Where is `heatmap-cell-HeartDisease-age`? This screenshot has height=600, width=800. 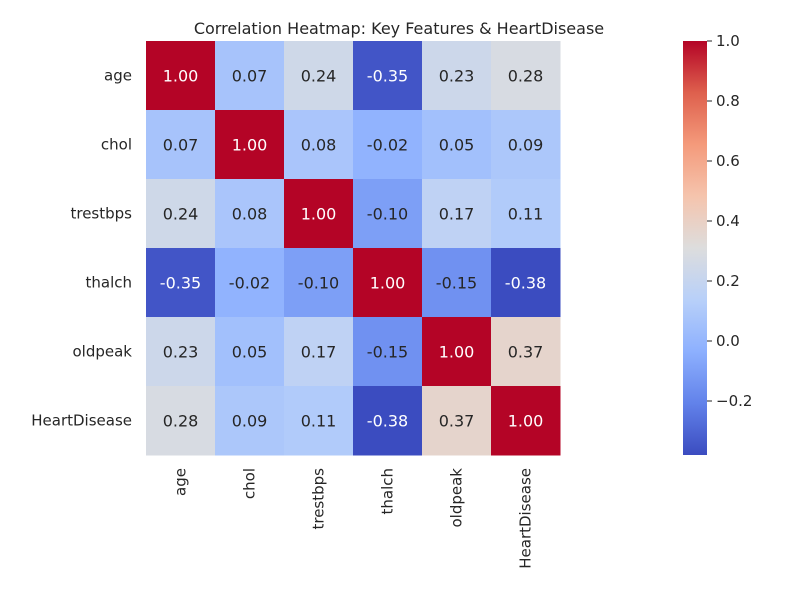 heatmap-cell-HeartDisease-age is located at coordinates (181, 421).